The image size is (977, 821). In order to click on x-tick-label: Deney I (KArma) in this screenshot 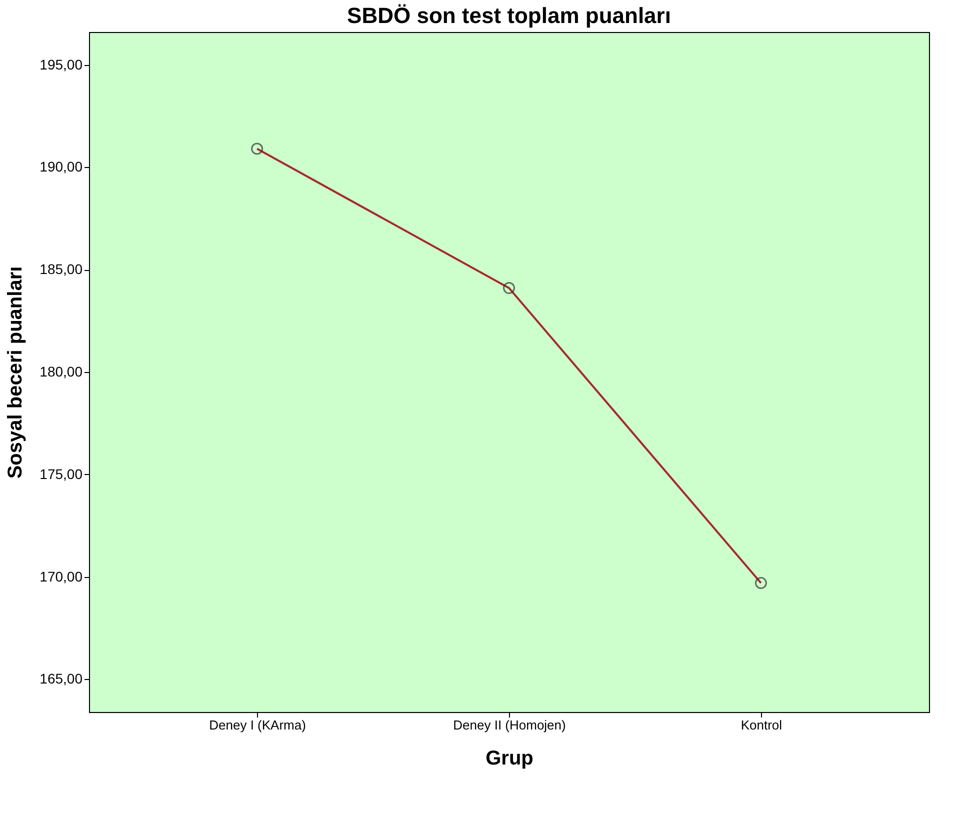, I will do `click(257, 725)`.